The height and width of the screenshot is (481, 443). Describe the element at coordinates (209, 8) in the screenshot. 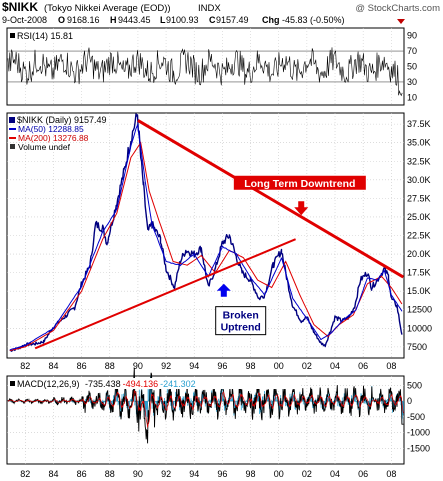

I see `exchange-label: INDX` at that location.